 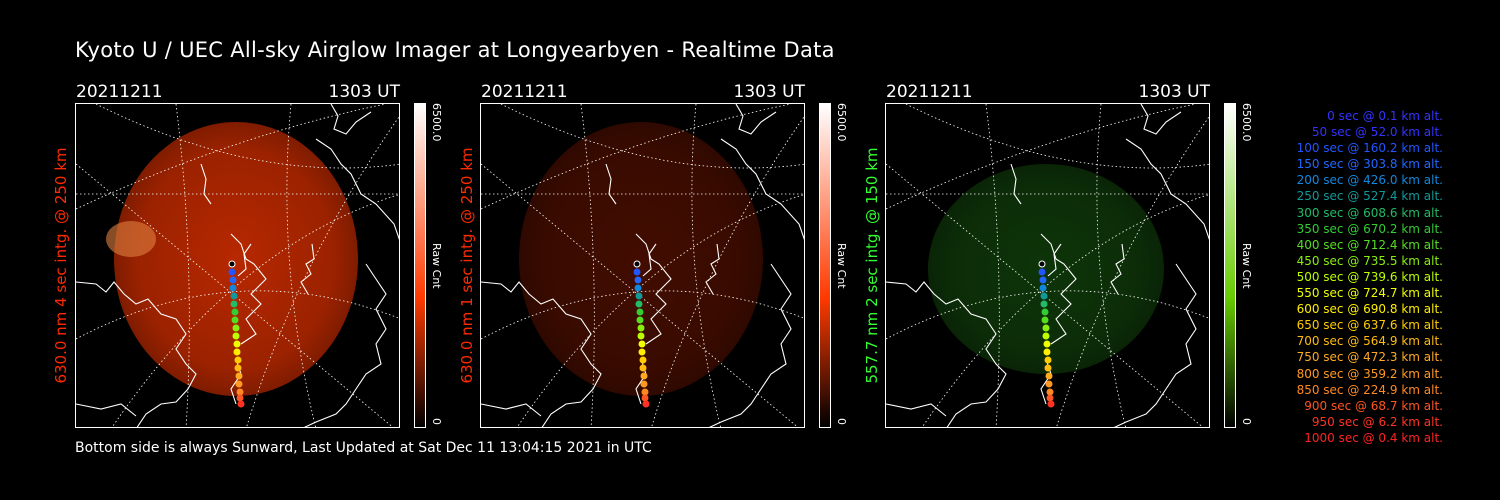 What do you see at coordinates (929, 92) in the screenshot?
I see `panel-3-date: 20211211` at bounding box center [929, 92].